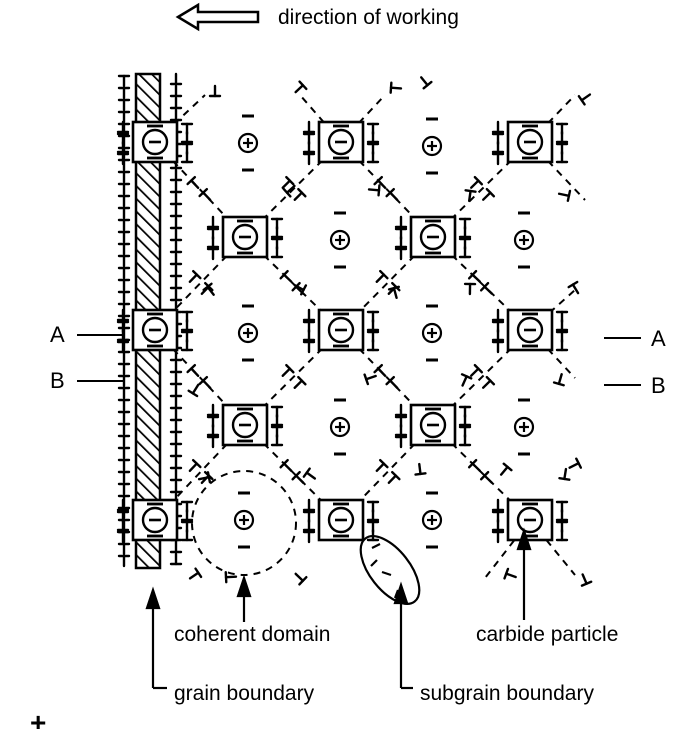  What do you see at coordinates (635, 338) in the screenshot?
I see `side-label-right-a: A` at bounding box center [635, 338].